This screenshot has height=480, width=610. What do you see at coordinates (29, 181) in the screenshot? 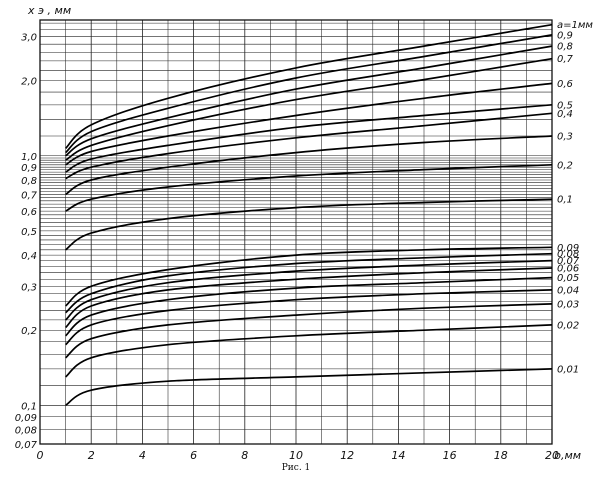
I see `y-tick-label: 0,8` at bounding box center [29, 181].